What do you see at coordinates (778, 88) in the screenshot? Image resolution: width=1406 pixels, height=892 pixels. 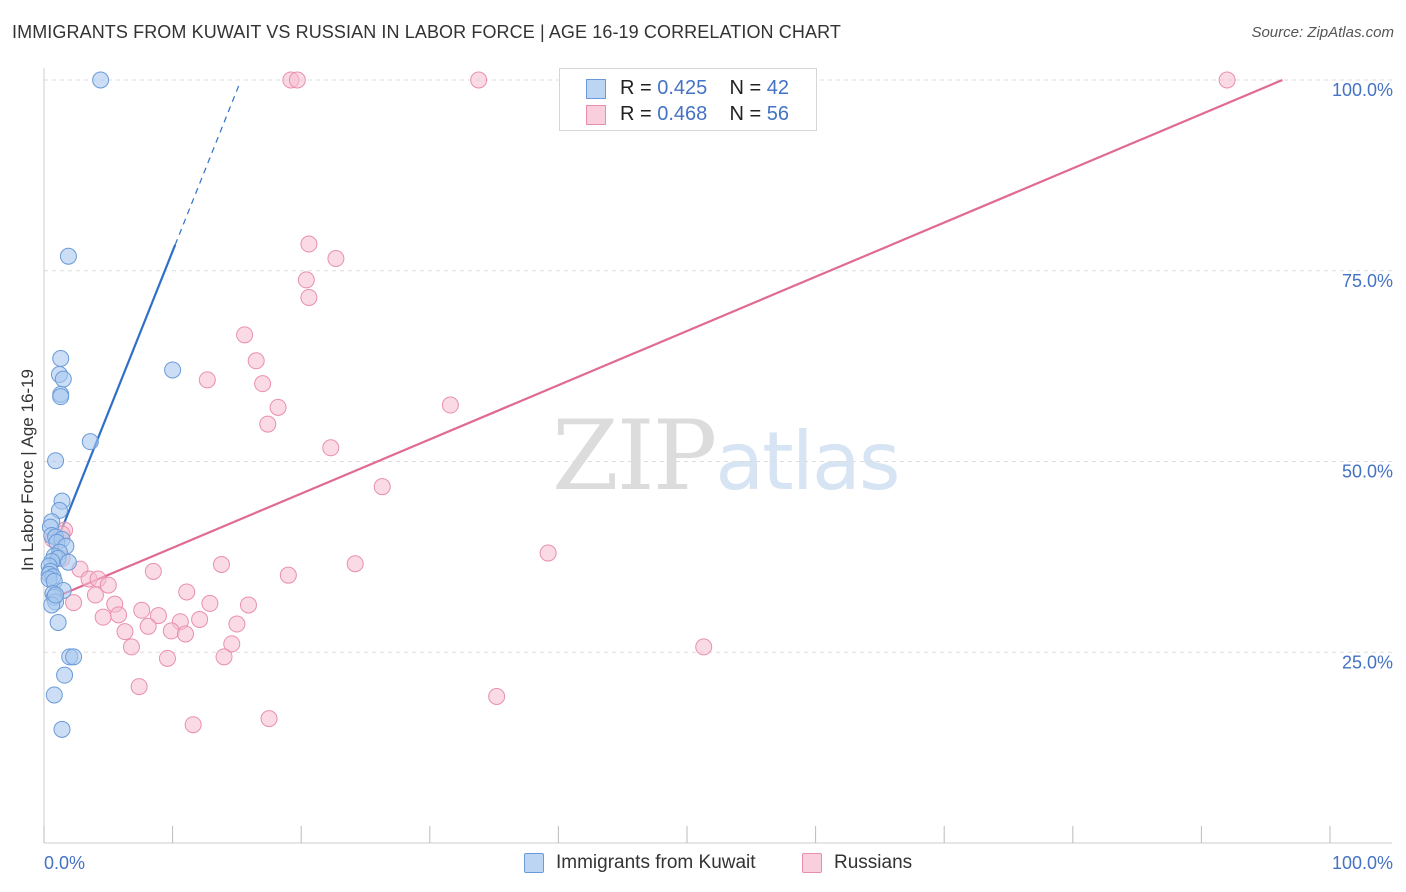 I see `legend-n-value: 42` at bounding box center [778, 88].